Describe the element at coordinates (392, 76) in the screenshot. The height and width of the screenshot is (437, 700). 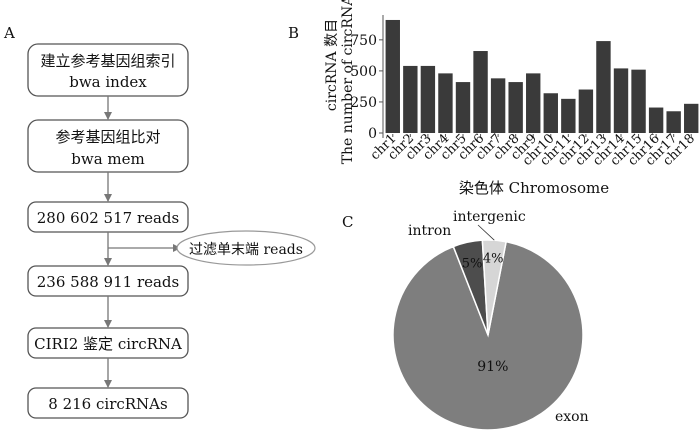
I see `bar-chr1` at that location.